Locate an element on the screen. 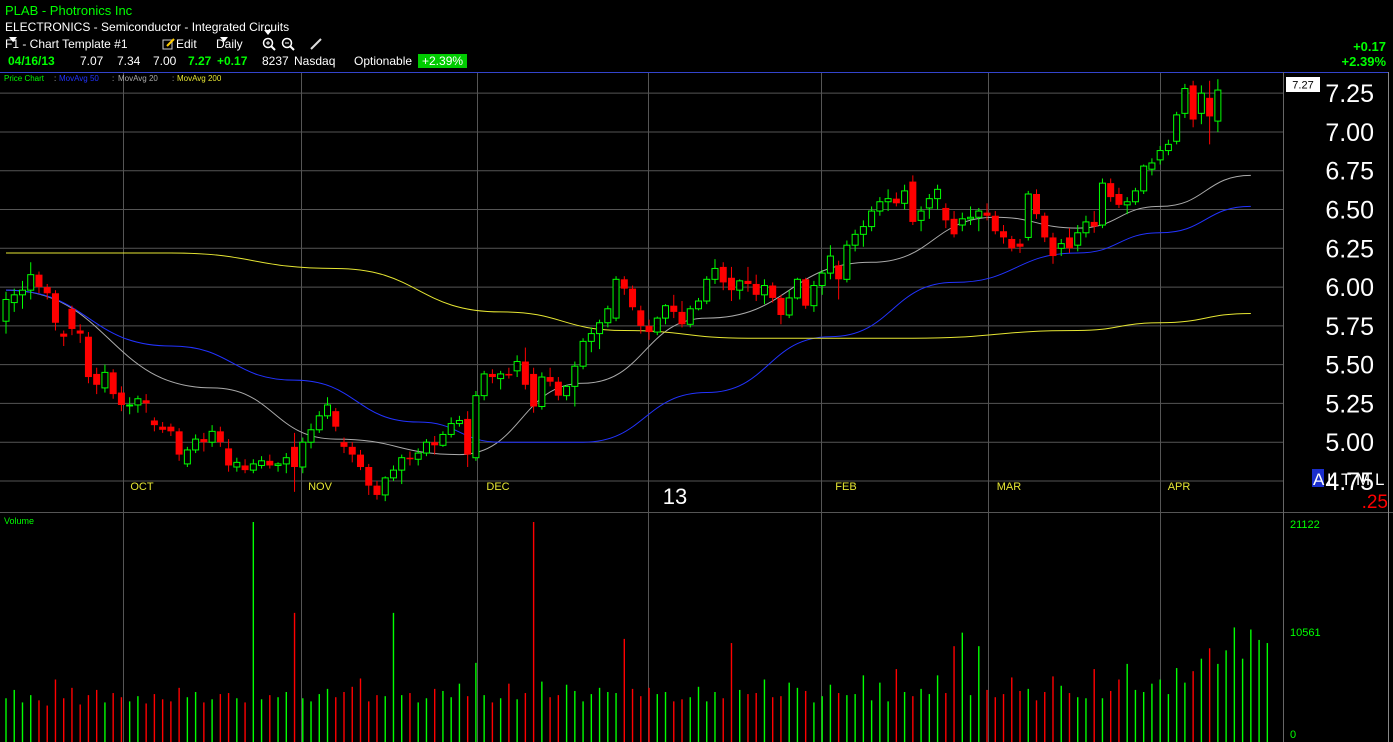  legend-sep-1: : is located at coordinates (55, 78).